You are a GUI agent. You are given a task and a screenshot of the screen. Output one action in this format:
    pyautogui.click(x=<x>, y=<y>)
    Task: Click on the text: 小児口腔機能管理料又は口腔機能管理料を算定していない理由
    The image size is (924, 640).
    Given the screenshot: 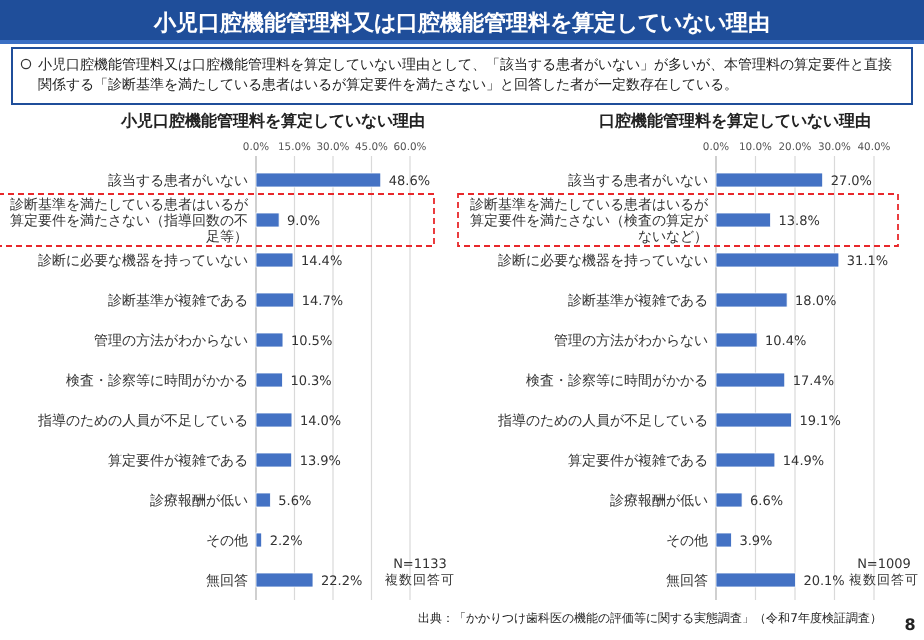 What is the action you would take?
    pyautogui.click(x=461, y=23)
    